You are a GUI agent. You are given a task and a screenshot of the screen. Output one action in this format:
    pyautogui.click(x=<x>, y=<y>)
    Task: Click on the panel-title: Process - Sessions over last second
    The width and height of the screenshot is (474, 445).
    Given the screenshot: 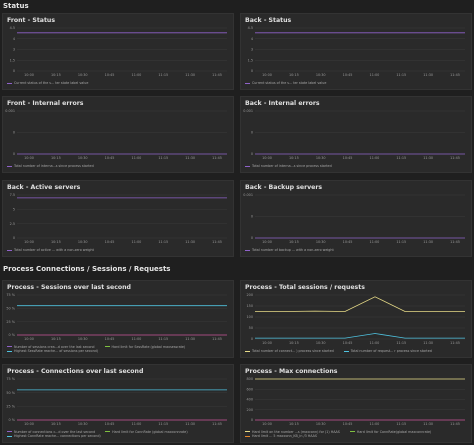 What is the action you would take?
    pyautogui.click(x=69, y=287)
    